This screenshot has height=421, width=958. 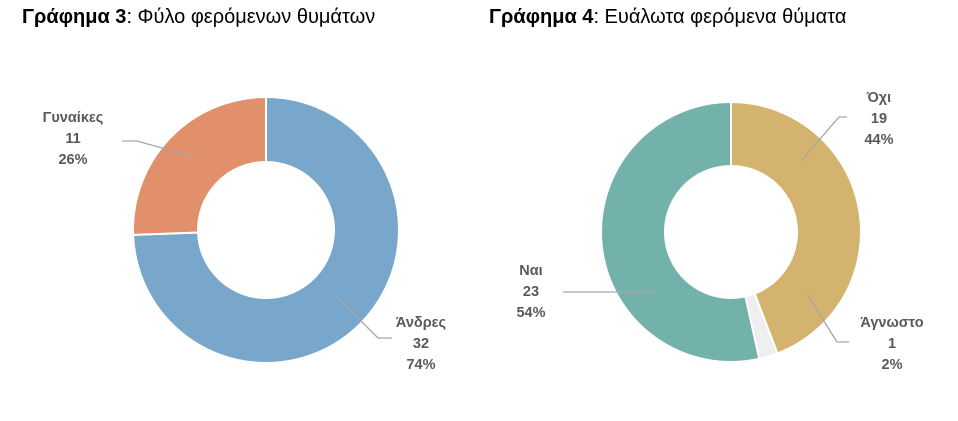 I want to click on data-label-value: 23, so click(x=531, y=292).